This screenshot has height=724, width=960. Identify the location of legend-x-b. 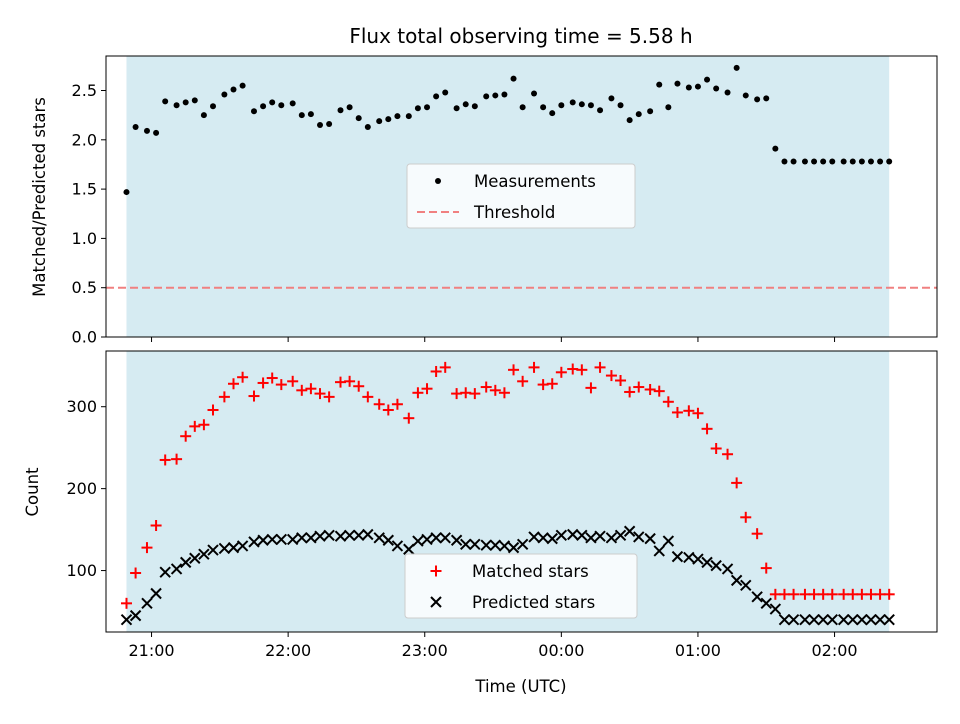
(436, 602).